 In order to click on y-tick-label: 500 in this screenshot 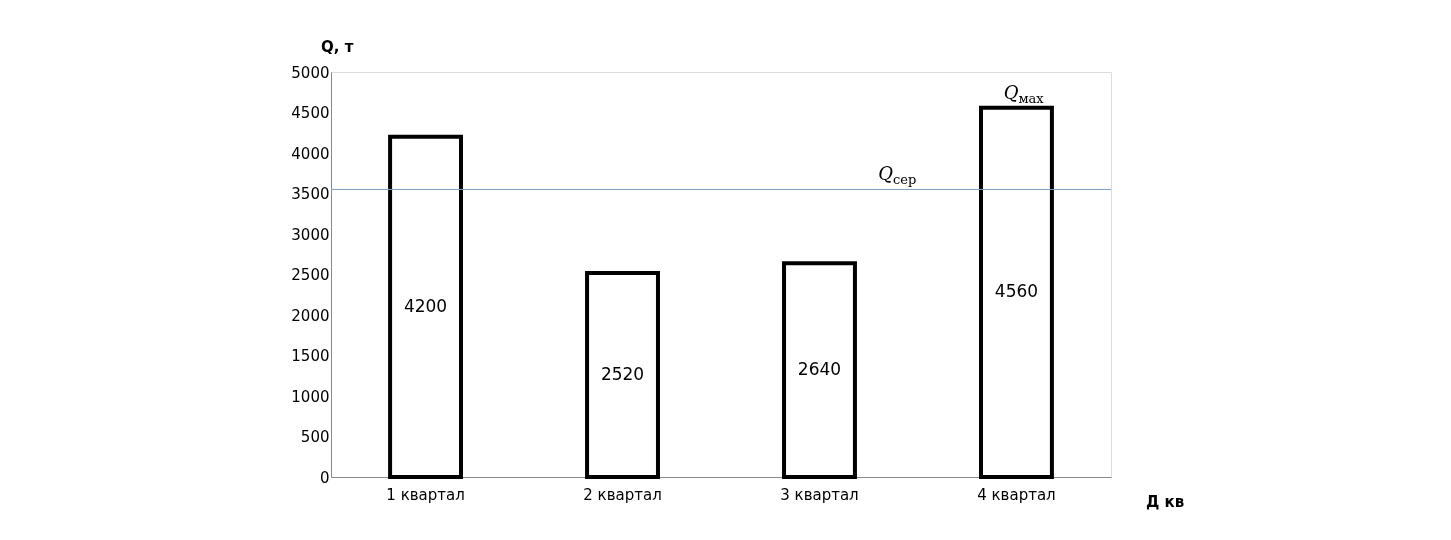, I will do `click(315, 437)`.